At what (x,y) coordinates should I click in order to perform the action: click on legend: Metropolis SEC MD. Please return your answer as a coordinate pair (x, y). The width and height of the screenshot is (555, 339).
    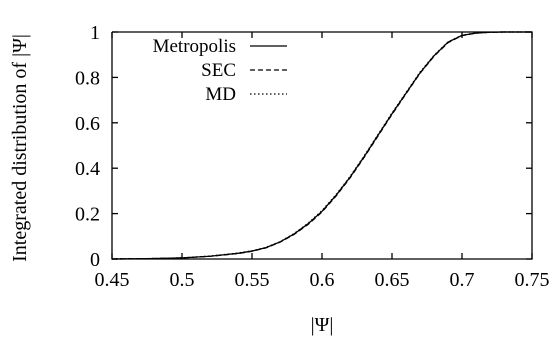
    Looking at the image, I should click on (220, 70).